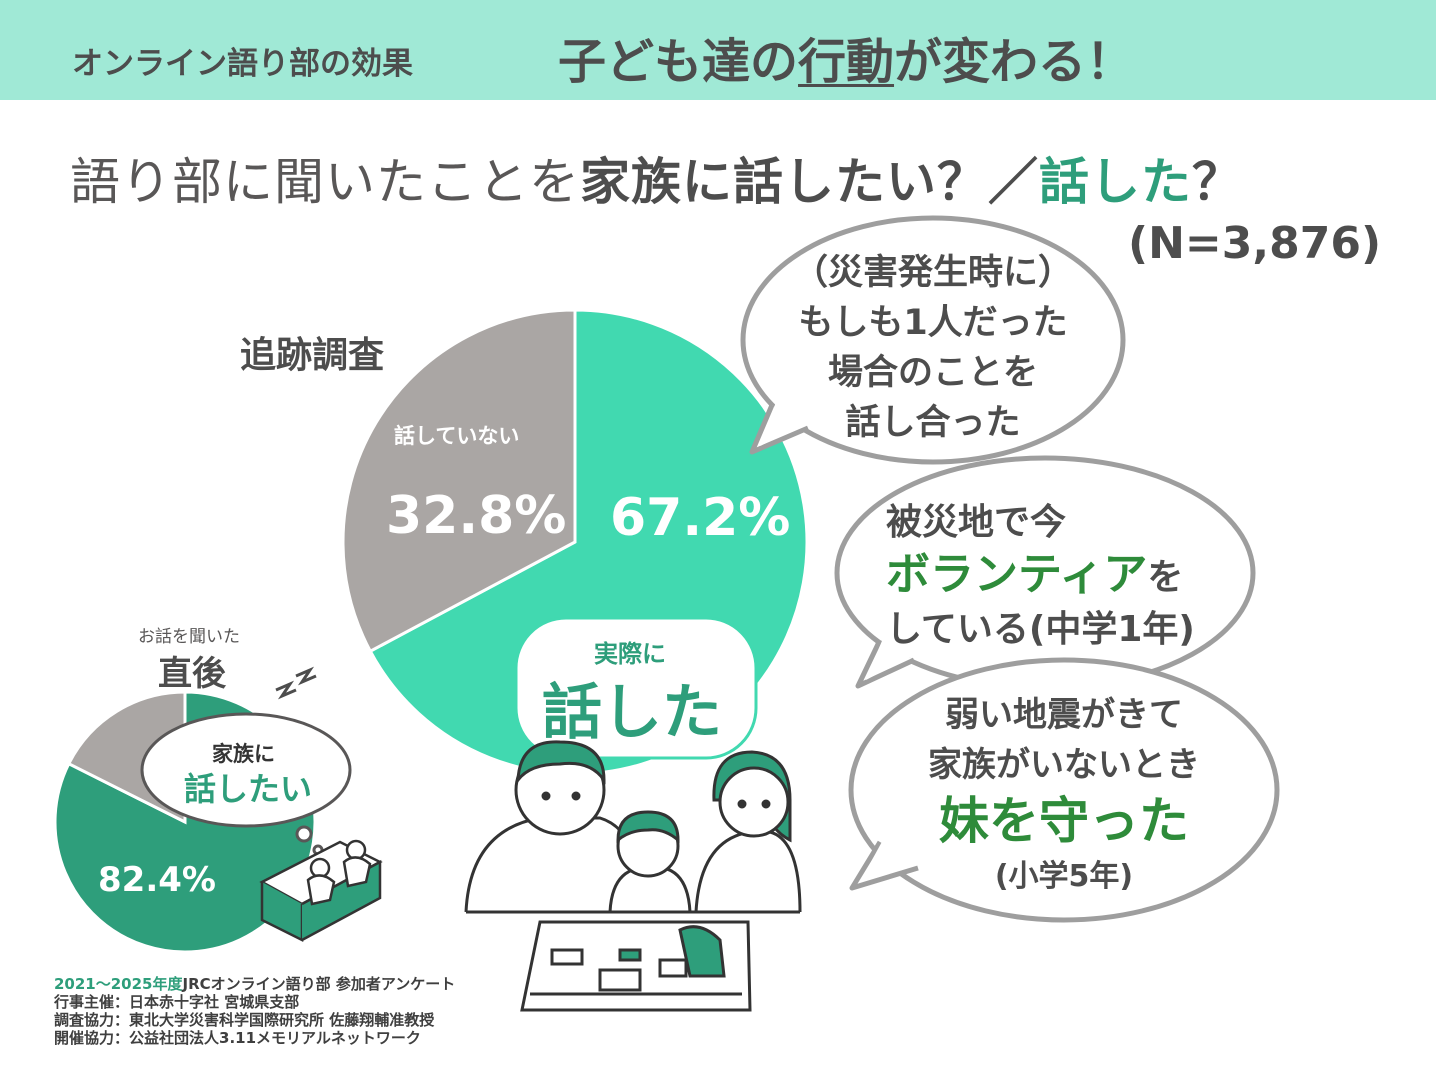 The width and height of the screenshot is (1436, 1079). I want to click on not-talked-percent: 32.8%, so click(476, 516).